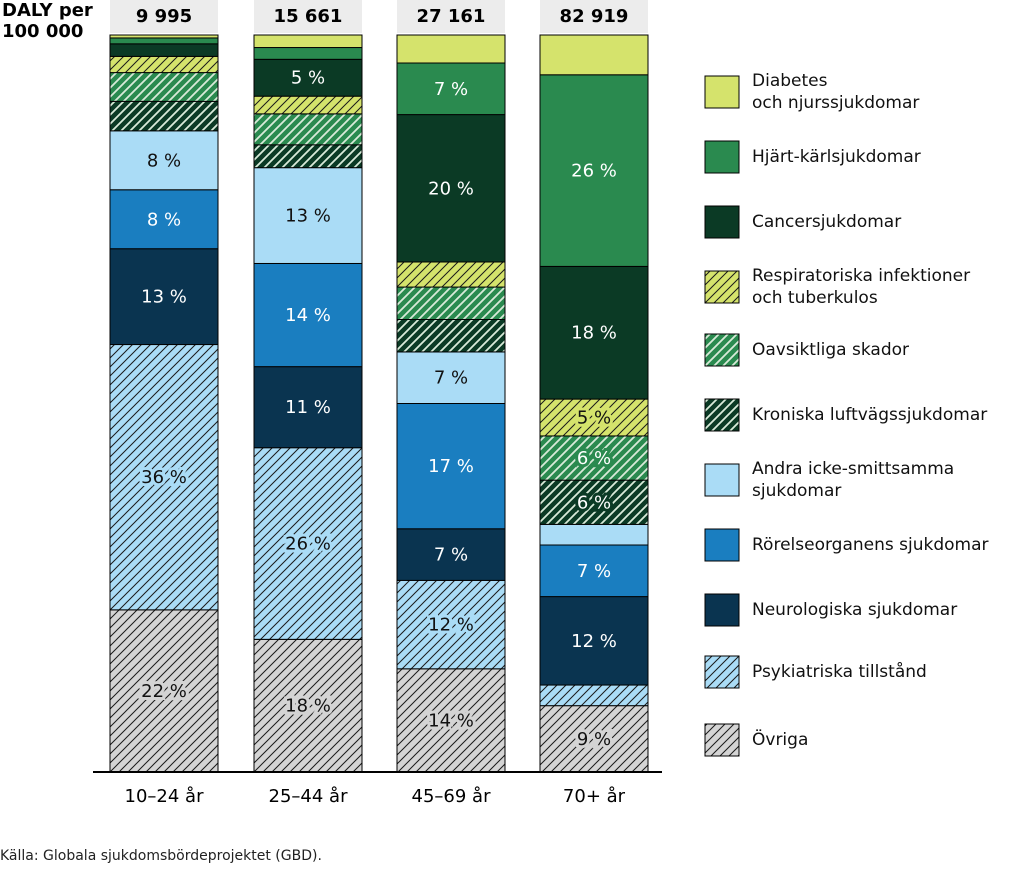 This screenshot has height=873, width=1024. What do you see at coordinates (165, 796) in the screenshot?
I see `x-tick-label: 10–24 år` at bounding box center [165, 796].